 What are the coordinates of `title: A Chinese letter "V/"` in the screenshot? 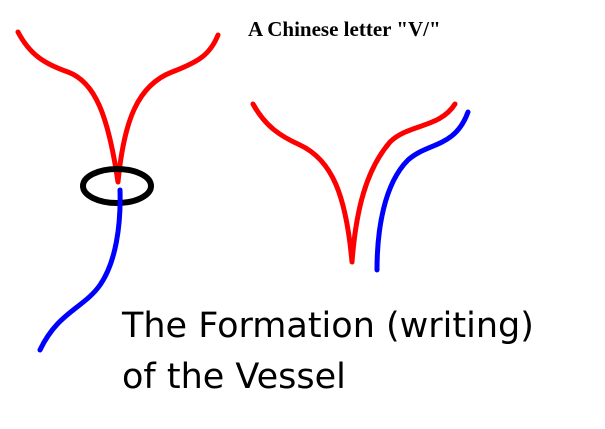 It's located at (344, 29).